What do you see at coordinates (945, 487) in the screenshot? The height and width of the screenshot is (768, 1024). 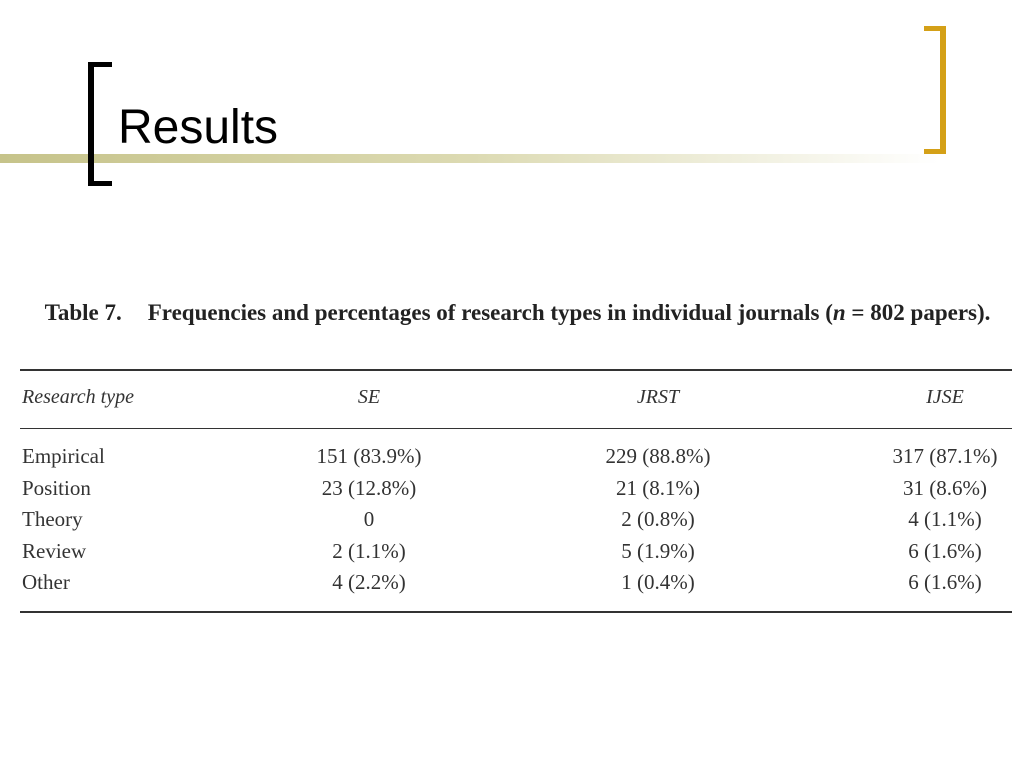 I see `table-cell: 31 (8.6%)` at bounding box center [945, 487].